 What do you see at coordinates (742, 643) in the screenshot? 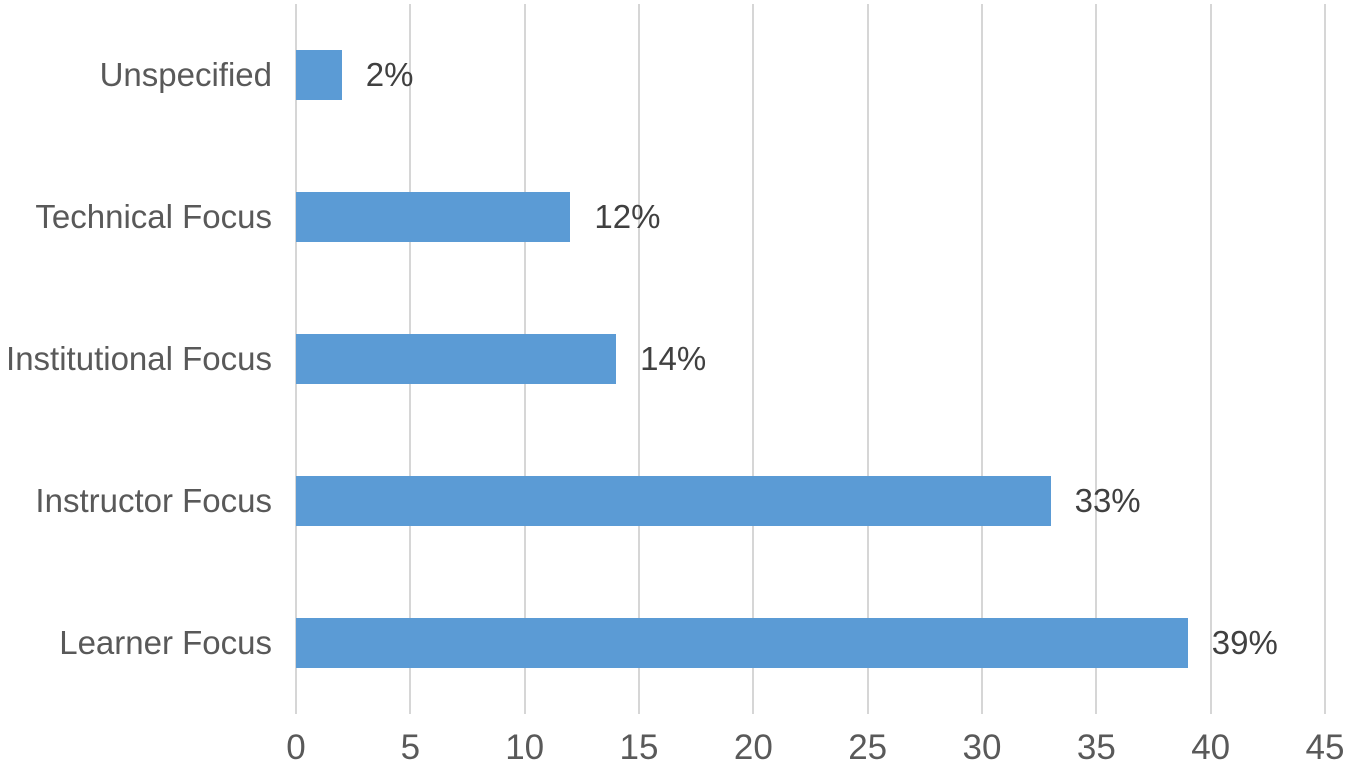
I see `bar-learner-focus` at bounding box center [742, 643].